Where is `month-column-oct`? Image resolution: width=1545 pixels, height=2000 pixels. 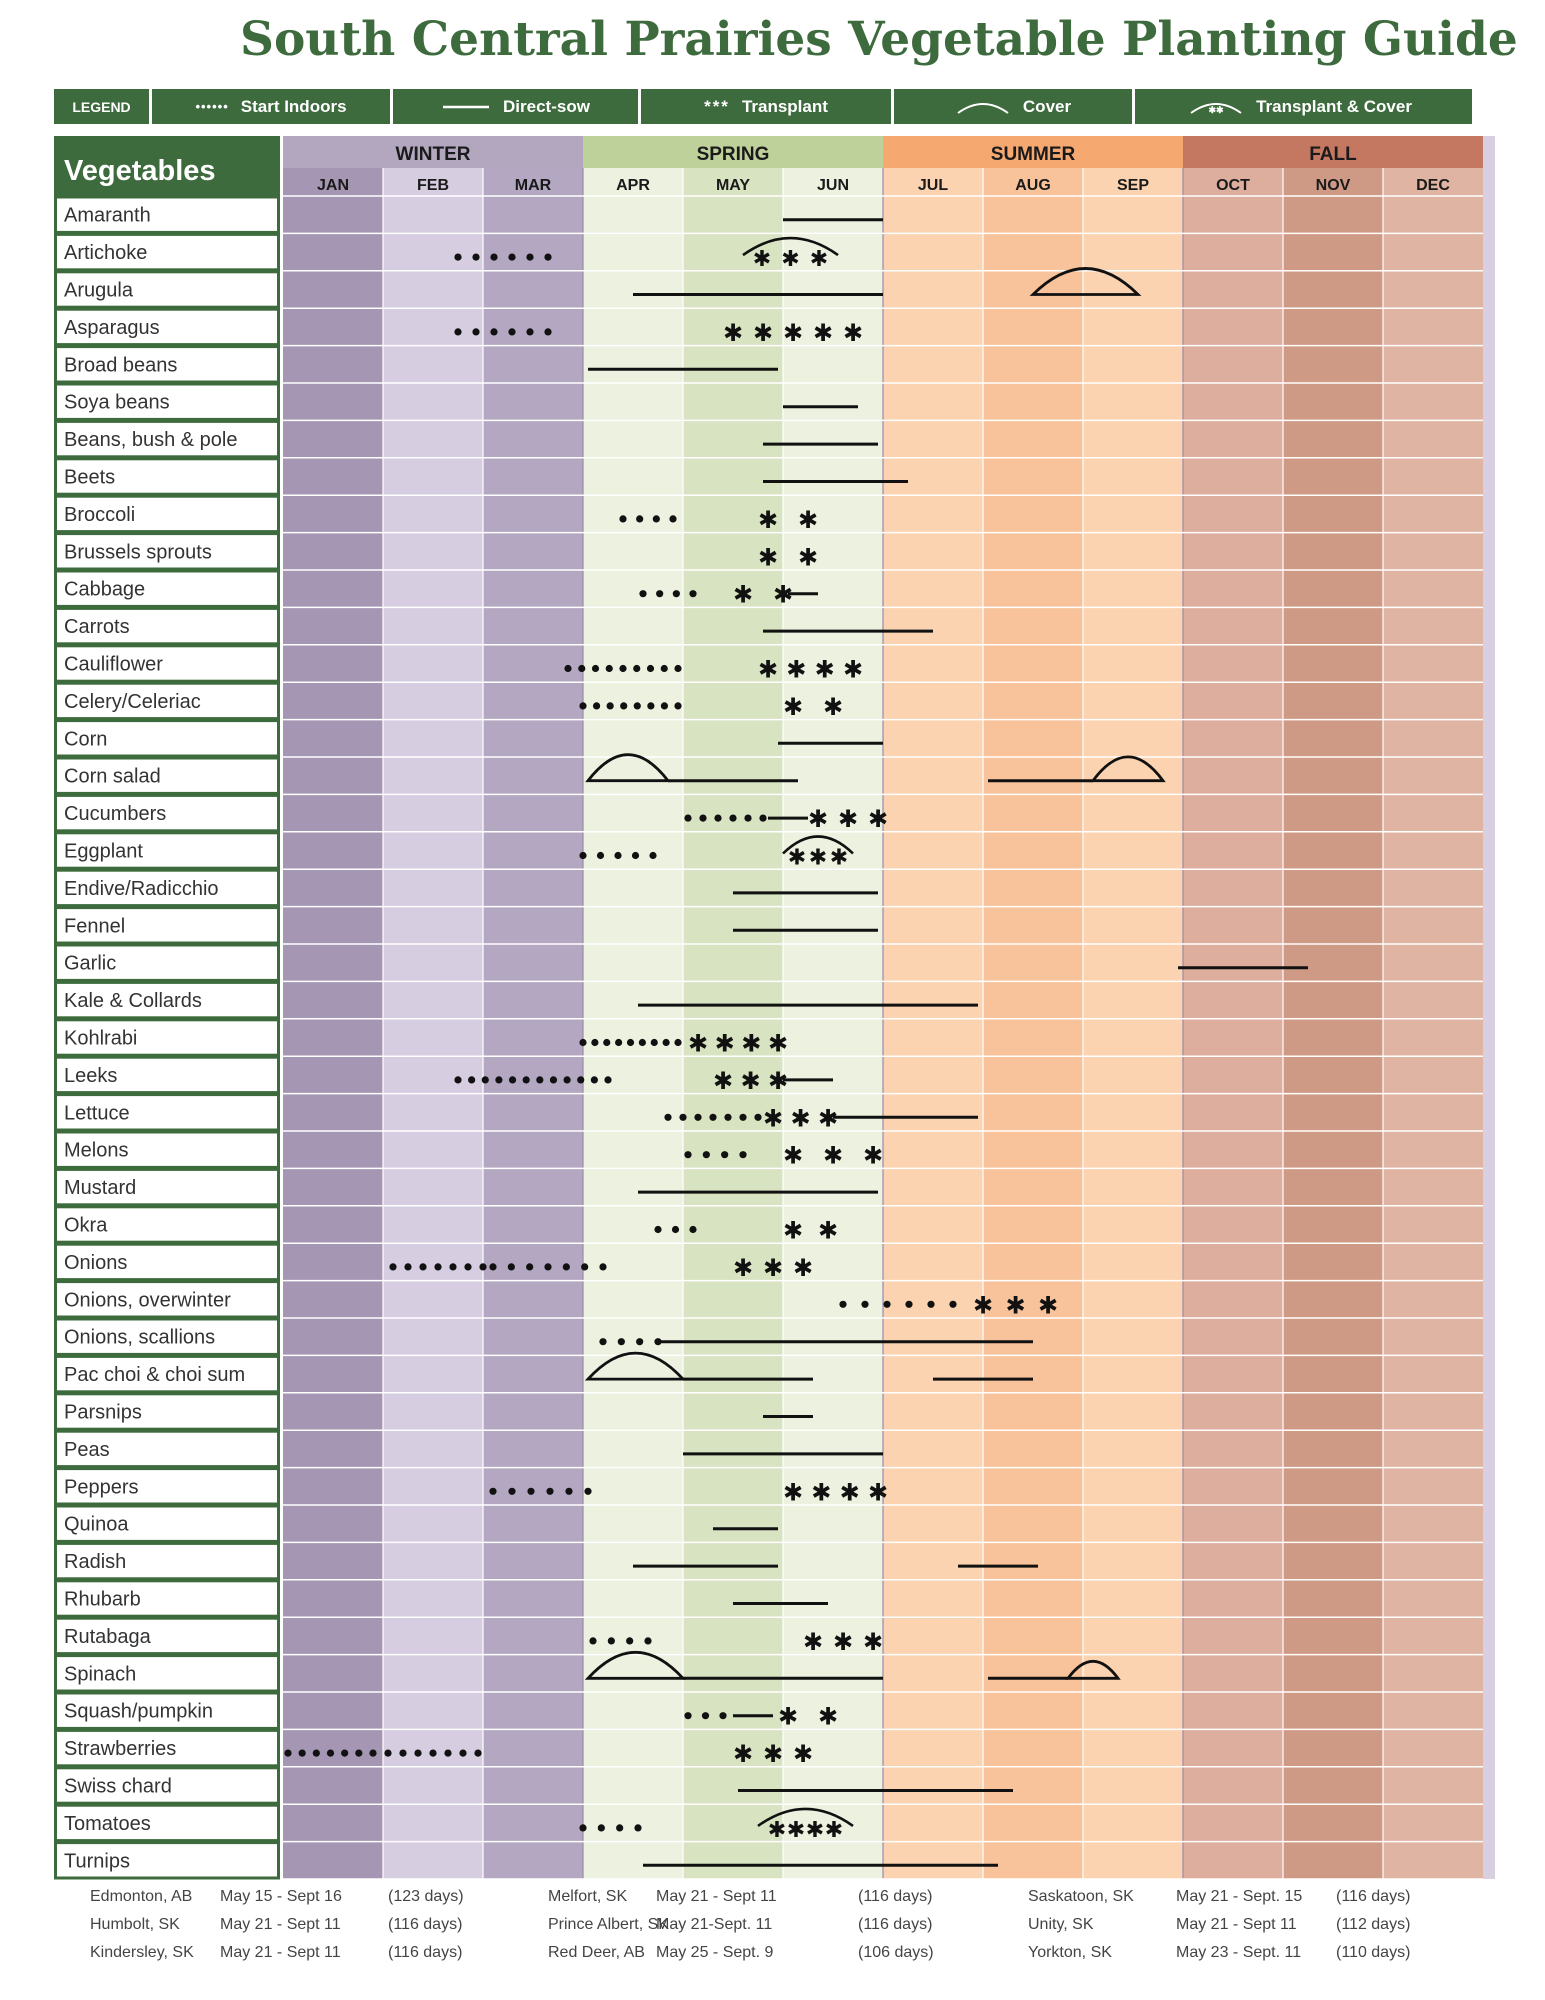
month-column-oct is located at coordinates (1233, 1023).